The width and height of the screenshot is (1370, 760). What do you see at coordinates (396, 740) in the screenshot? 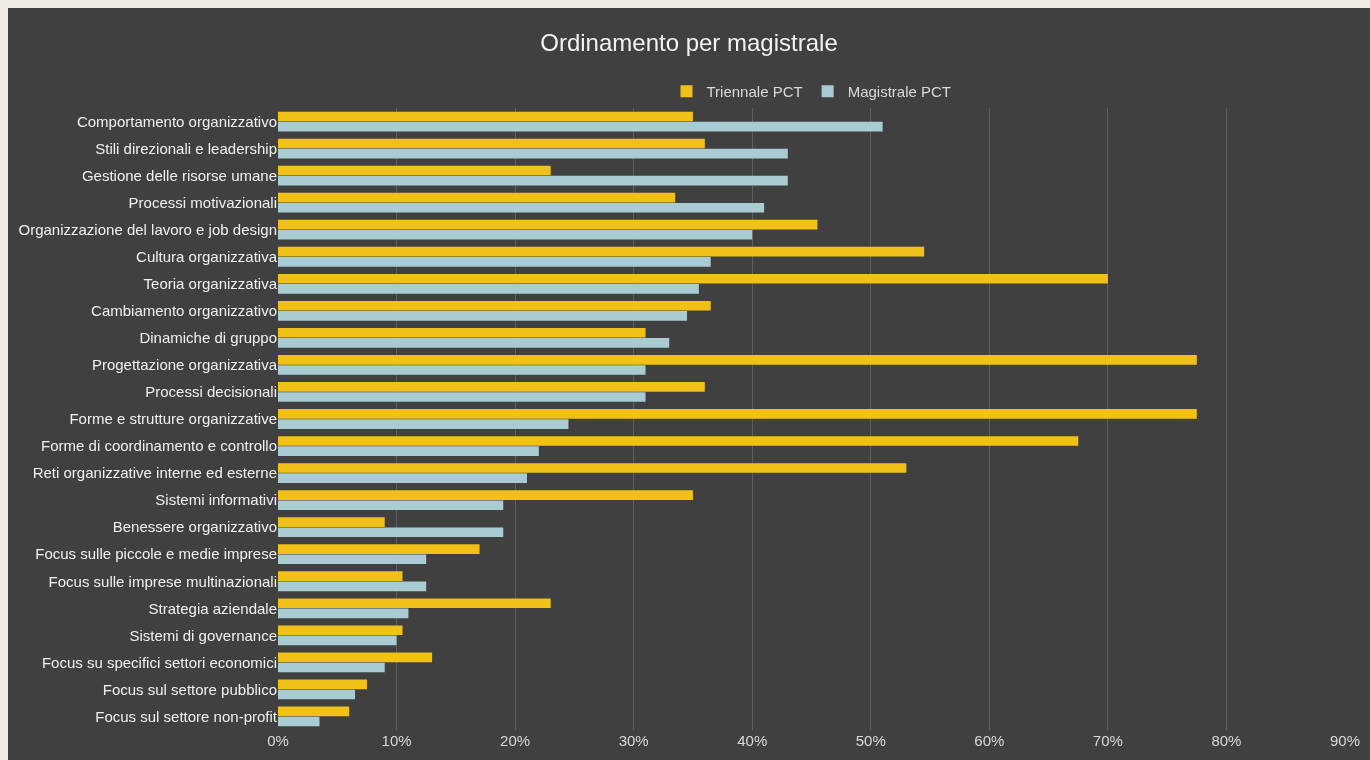
I see `x-tick-label: 10%` at bounding box center [396, 740].